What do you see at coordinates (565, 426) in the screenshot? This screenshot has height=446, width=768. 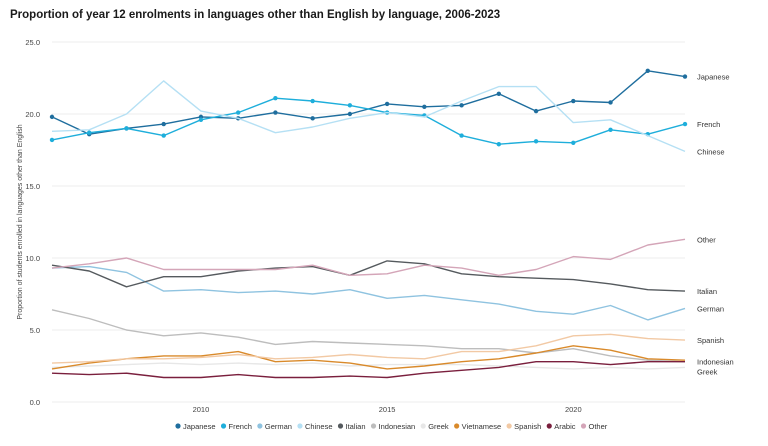 I see `legend-entry: Arabic` at bounding box center [565, 426].